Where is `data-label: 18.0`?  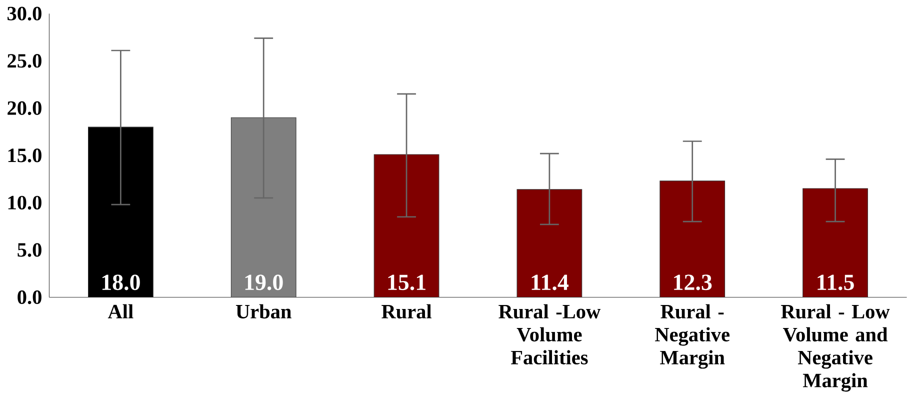
data-label: 18.0 is located at coordinates (121, 282).